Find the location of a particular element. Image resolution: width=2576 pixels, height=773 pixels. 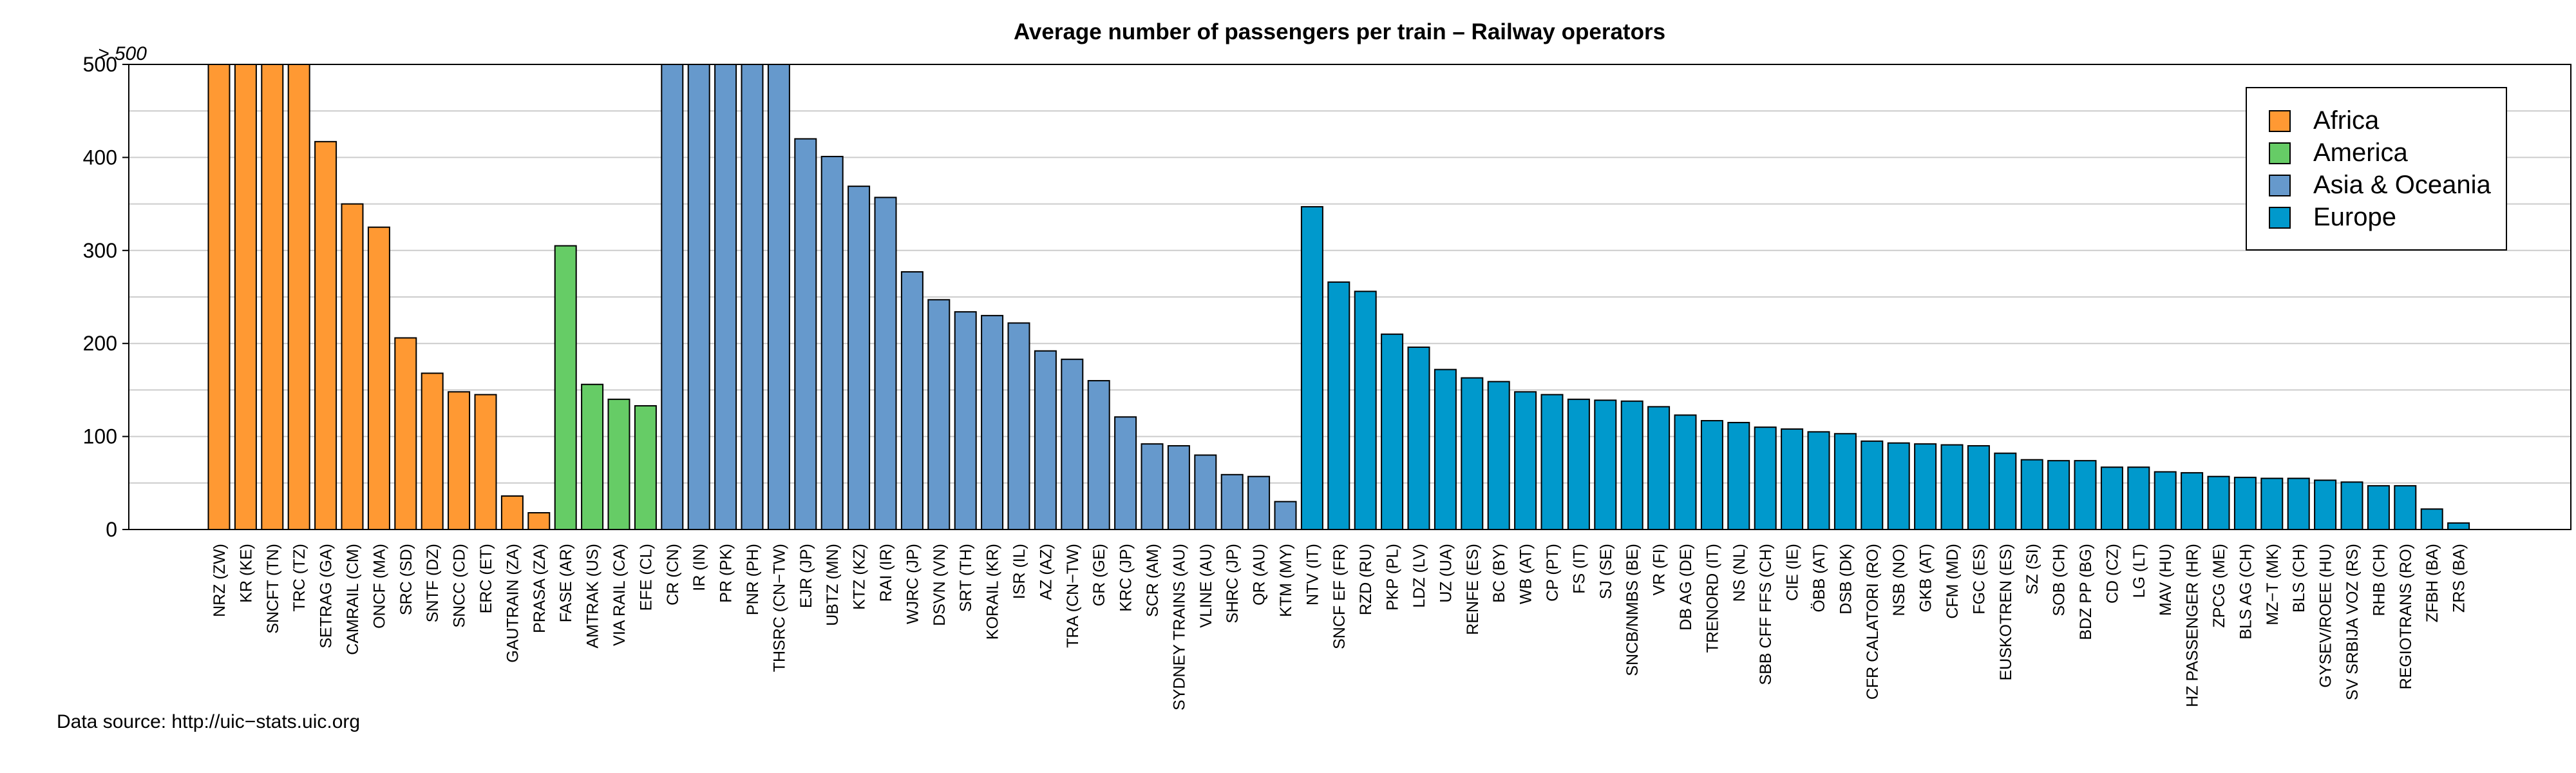

legend-label: Africa is located at coordinates (2346, 121).